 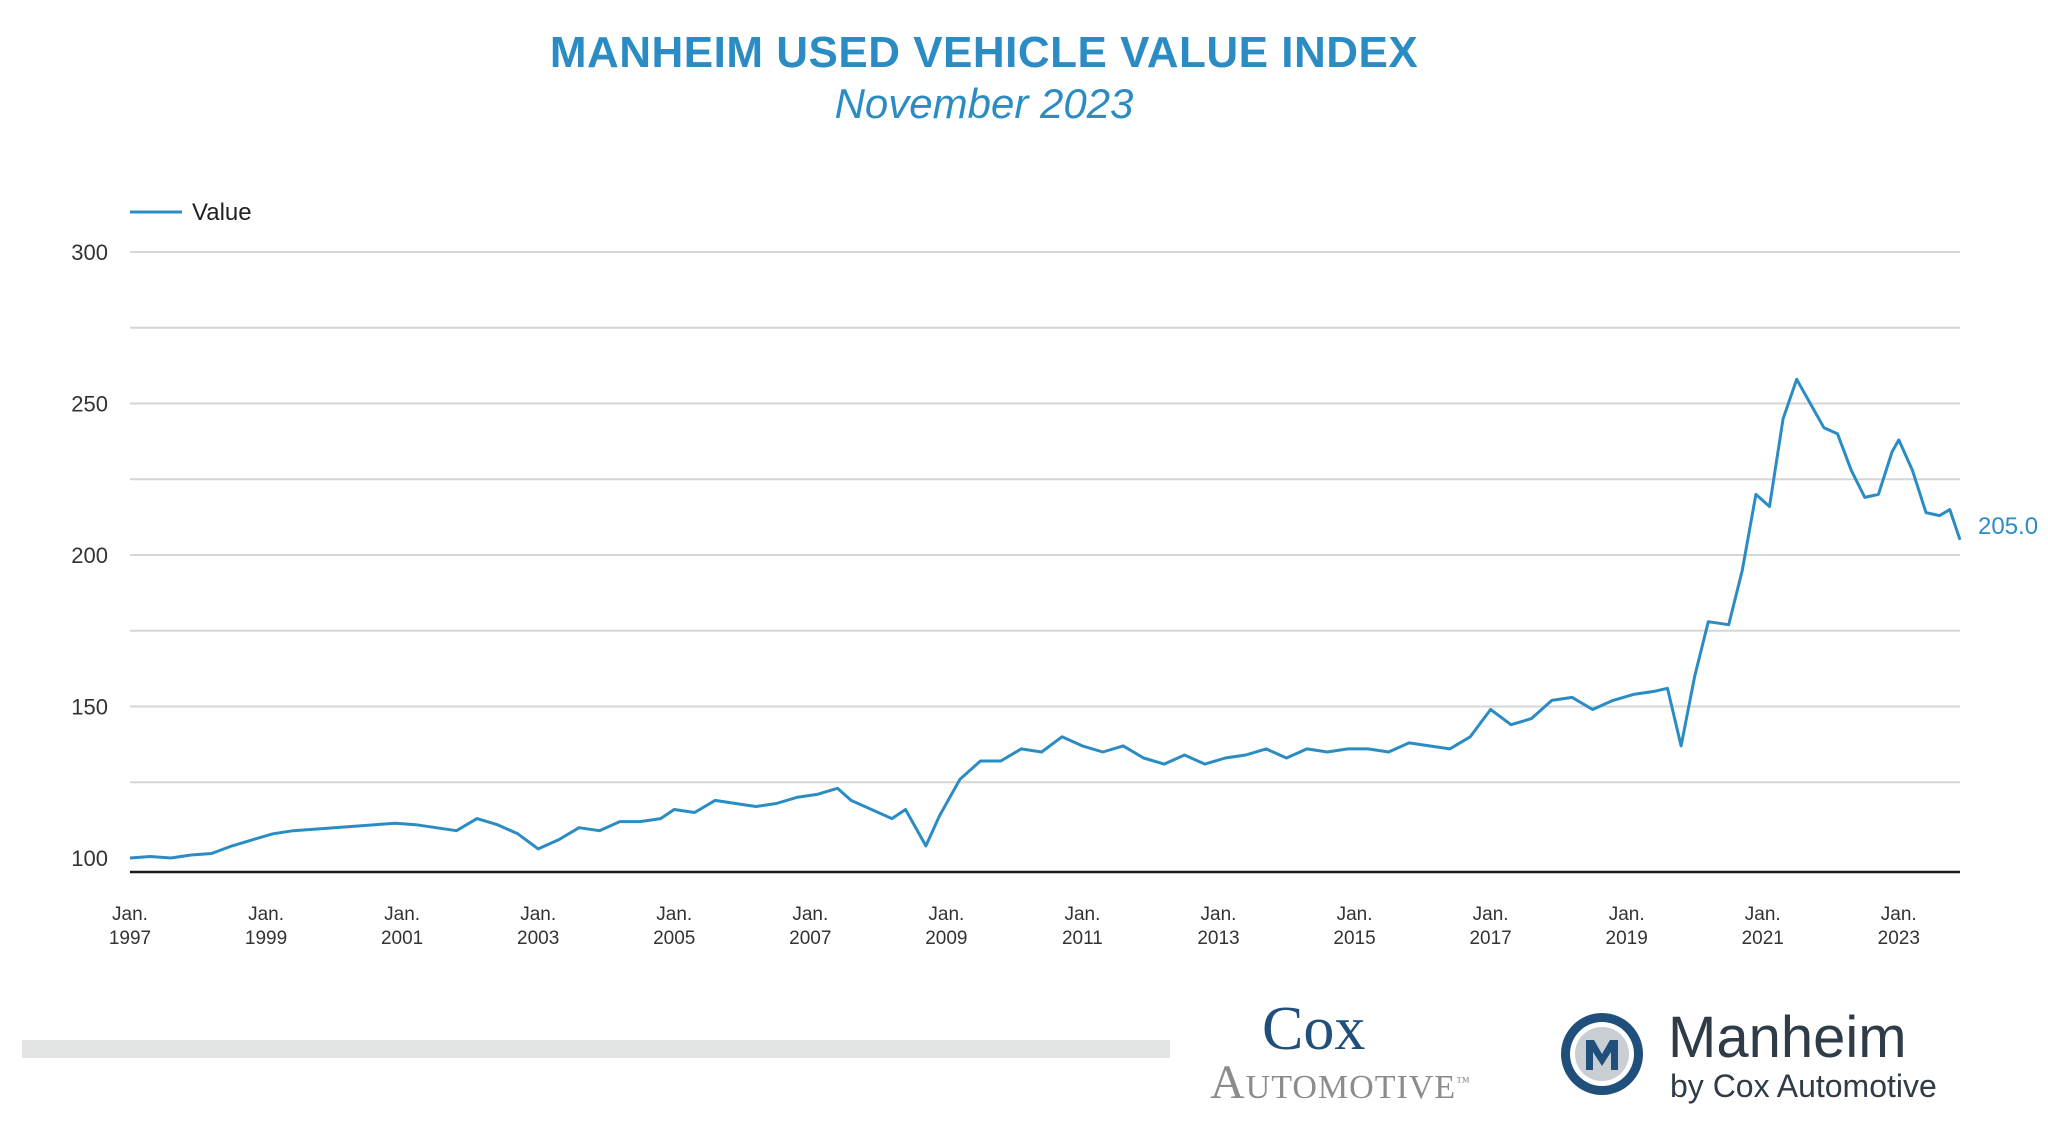 I want to click on x-tick-year-label: 1999, so click(x=266, y=938).